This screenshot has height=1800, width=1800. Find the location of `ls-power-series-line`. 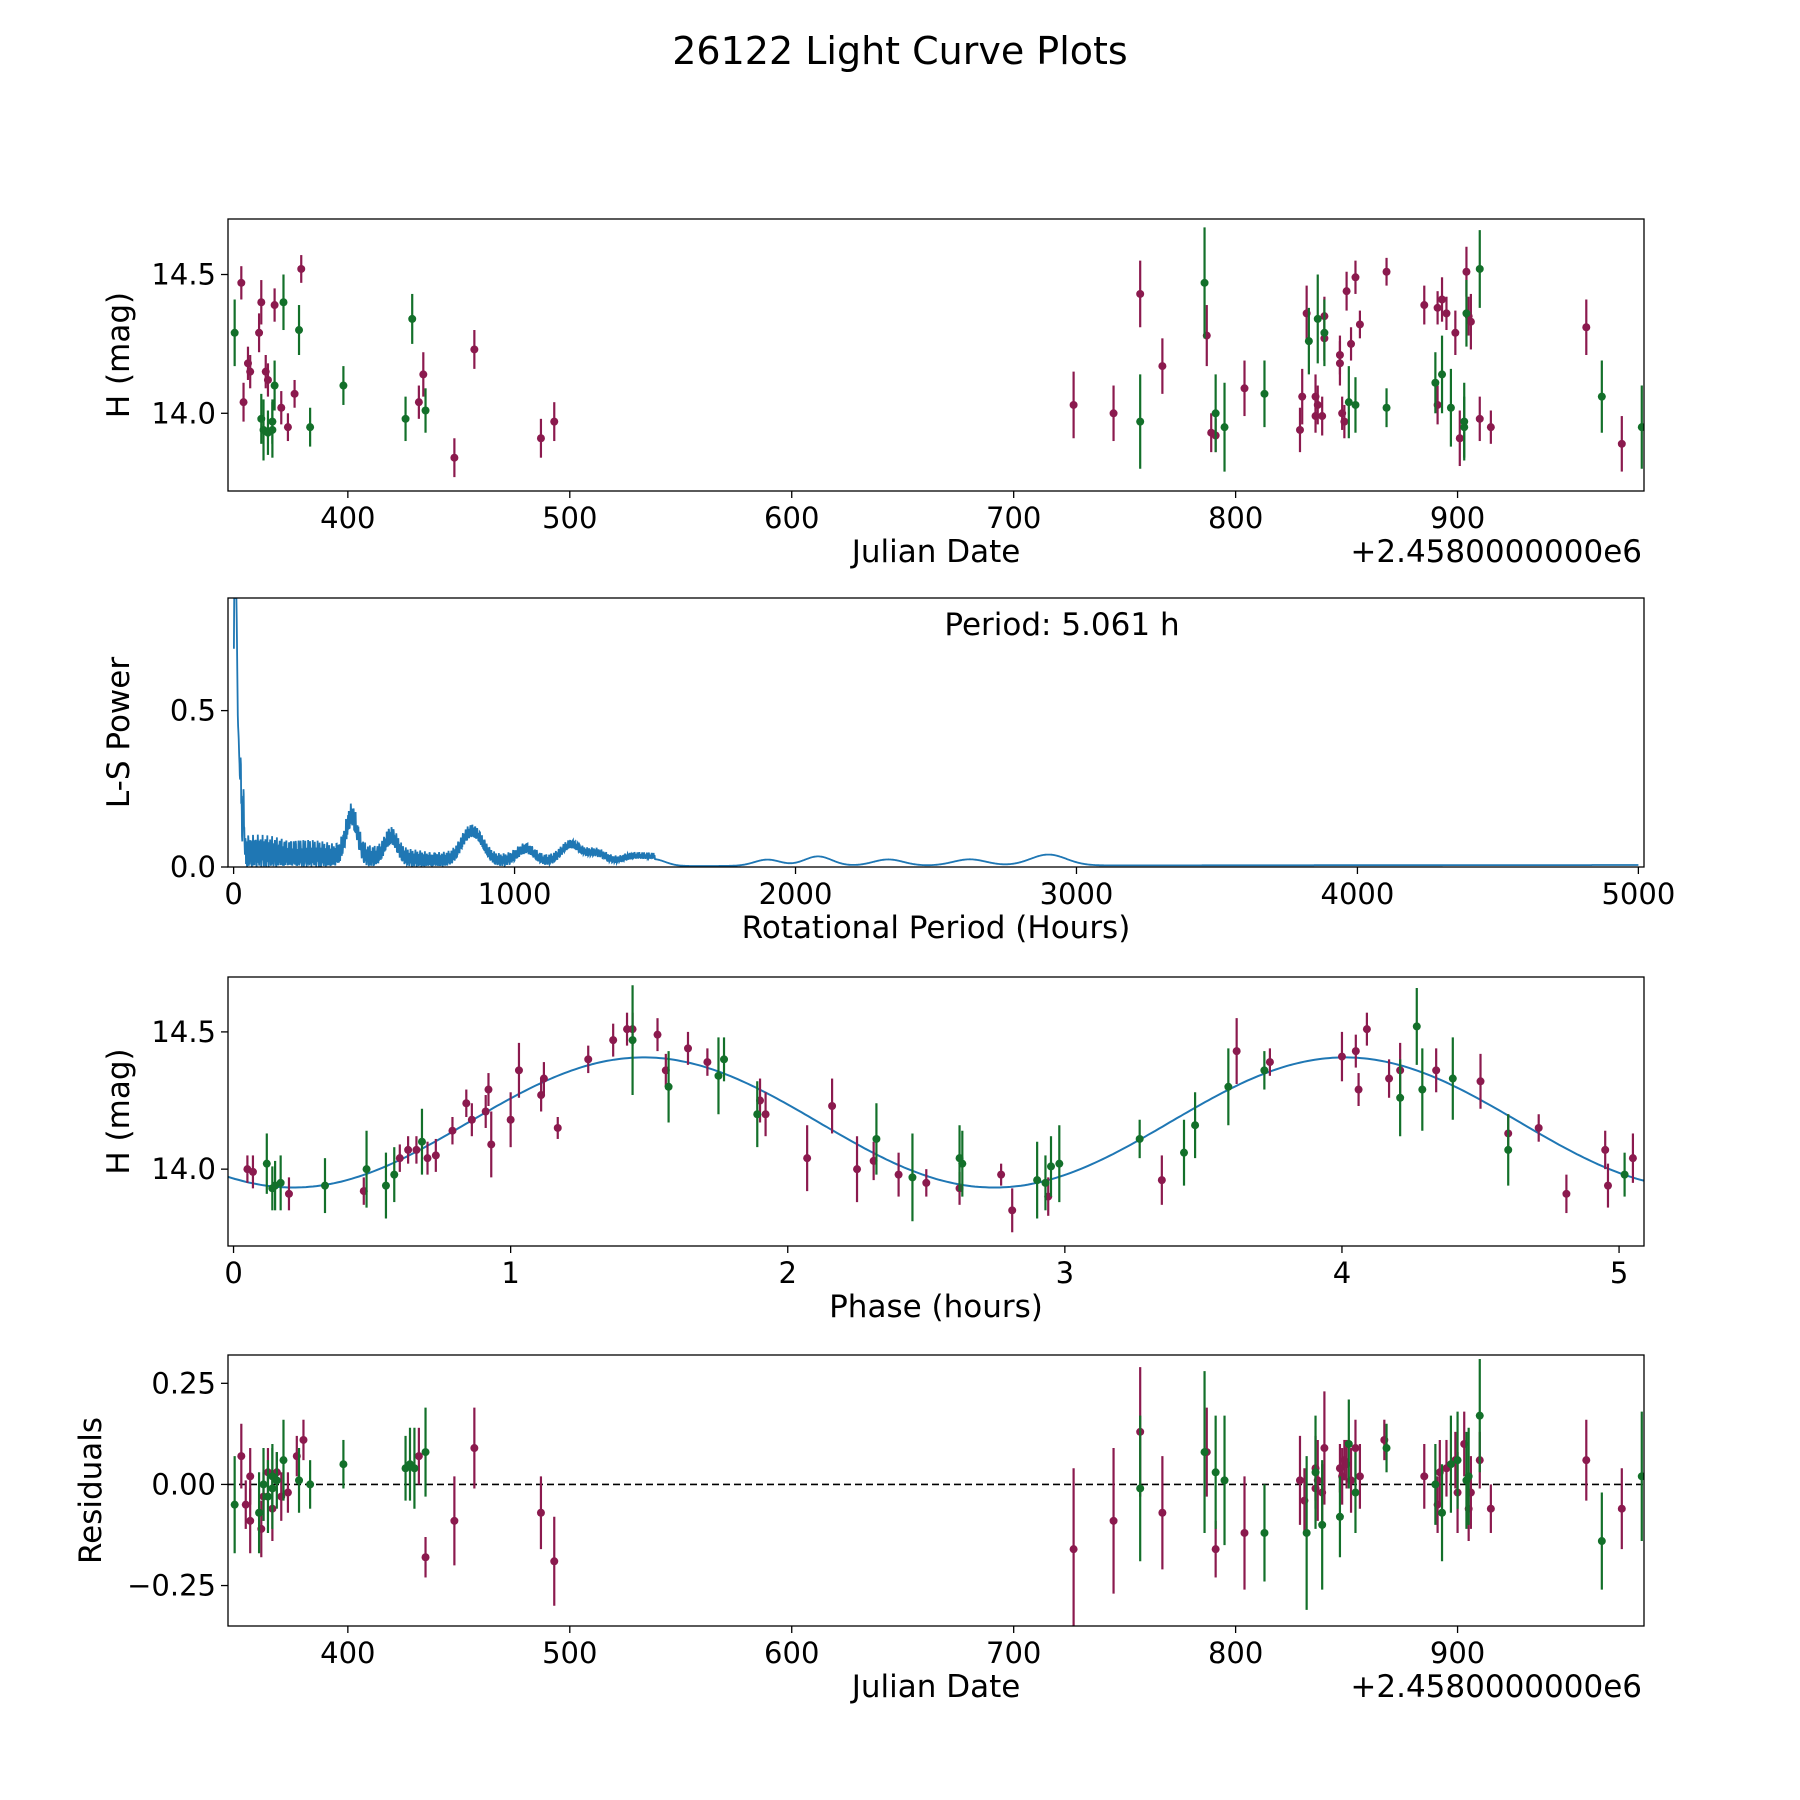

ls-power-series-line is located at coordinates (936, 732).